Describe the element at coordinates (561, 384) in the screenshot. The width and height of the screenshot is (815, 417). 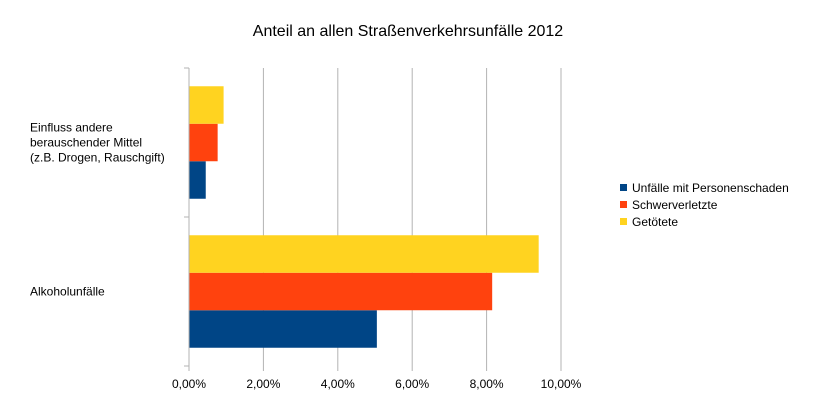
I see `x-tick-label: 10,00%` at that location.